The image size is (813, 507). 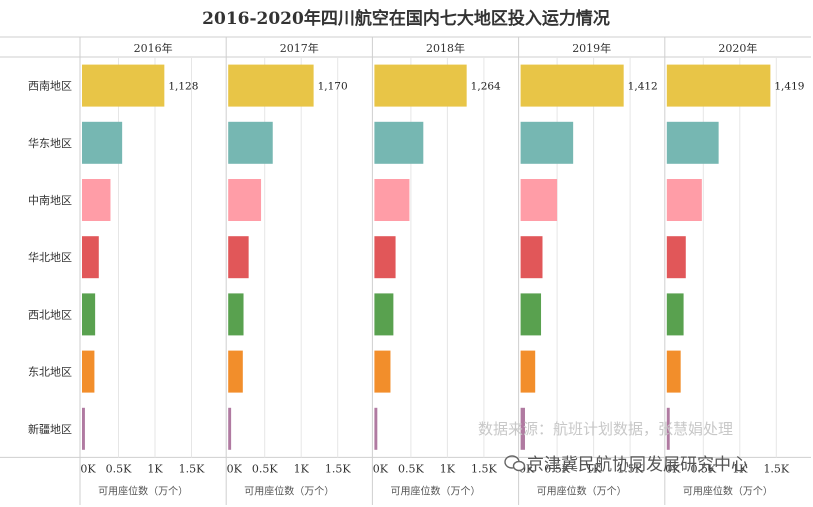 What do you see at coordinates (183, 87) in the screenshot?
I see `data-label: 1,128` at bounding box center [183, 87].